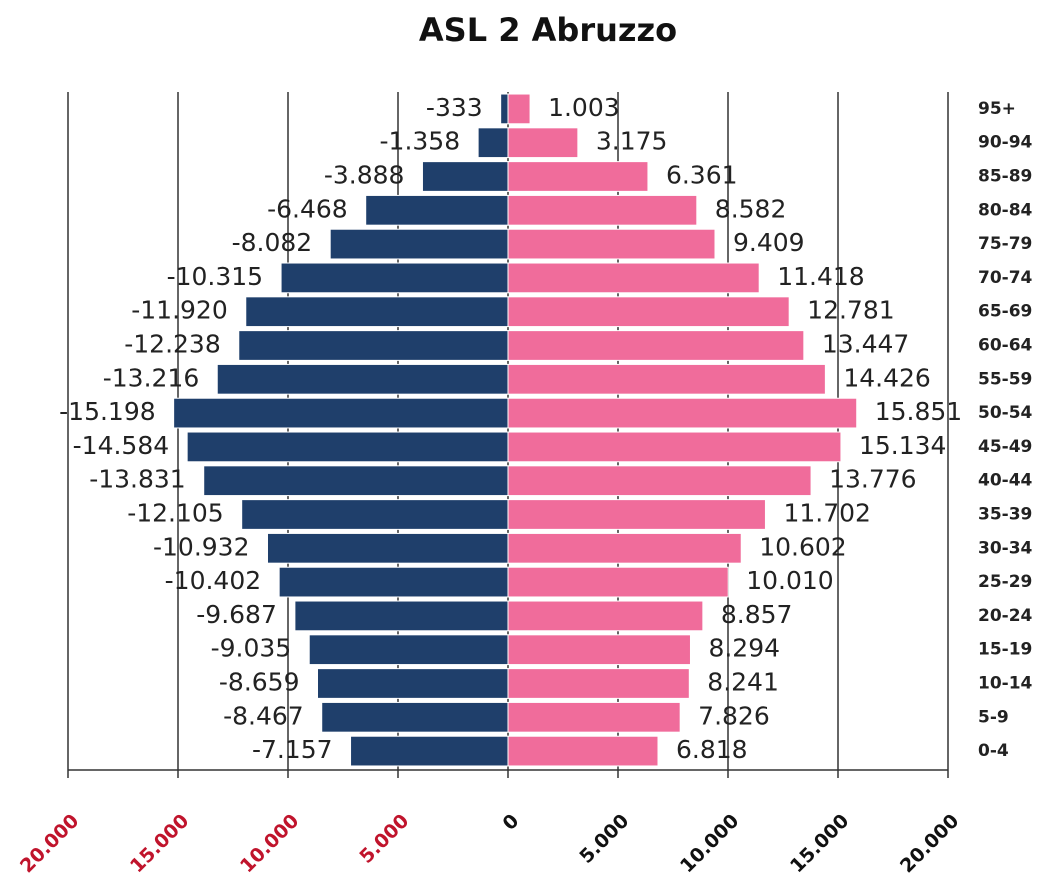 Image resolution: width=1048 pixels, height=875 pixels. Describe the element at coordinates (137, 479) in the screenshot. I see `value-label: -13.831` at that location.